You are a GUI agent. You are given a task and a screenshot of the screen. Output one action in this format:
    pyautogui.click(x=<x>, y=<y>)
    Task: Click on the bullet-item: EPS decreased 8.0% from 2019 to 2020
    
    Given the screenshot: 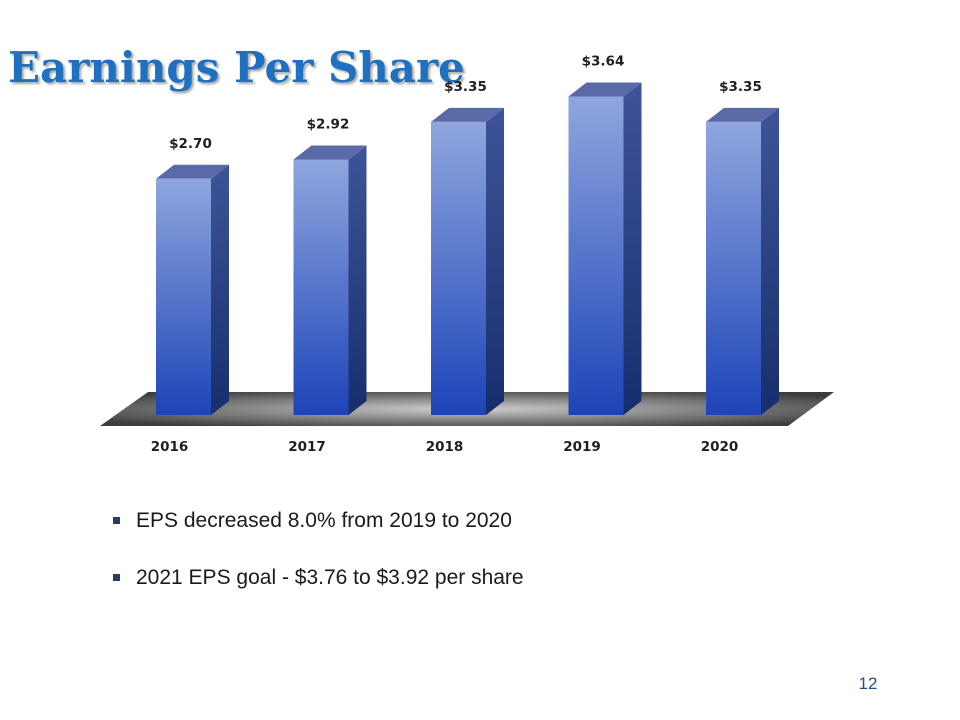 What is the action you would take?
    pyautogui.click(x=318, y=521)
    